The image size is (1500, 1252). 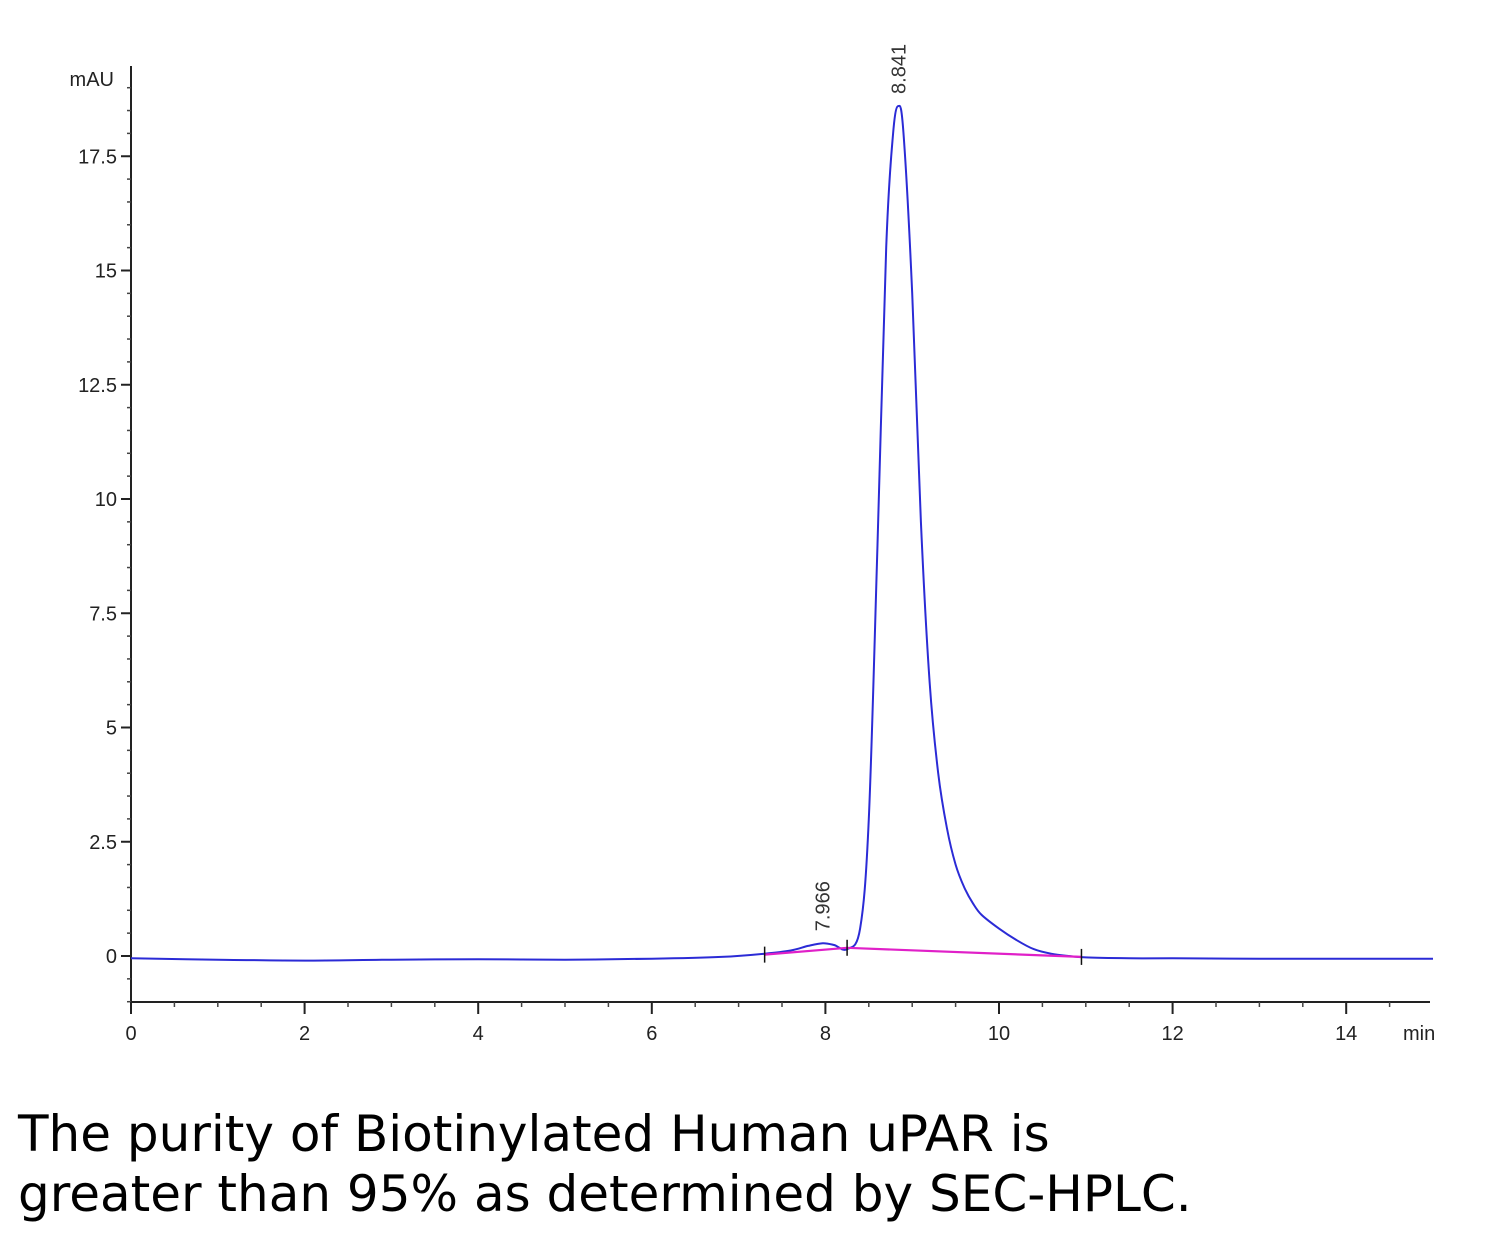 What do you see at coordinates (106, 272) in the screenshot?
I see `y-tick-label: 15` at bounding box center [106, 272].